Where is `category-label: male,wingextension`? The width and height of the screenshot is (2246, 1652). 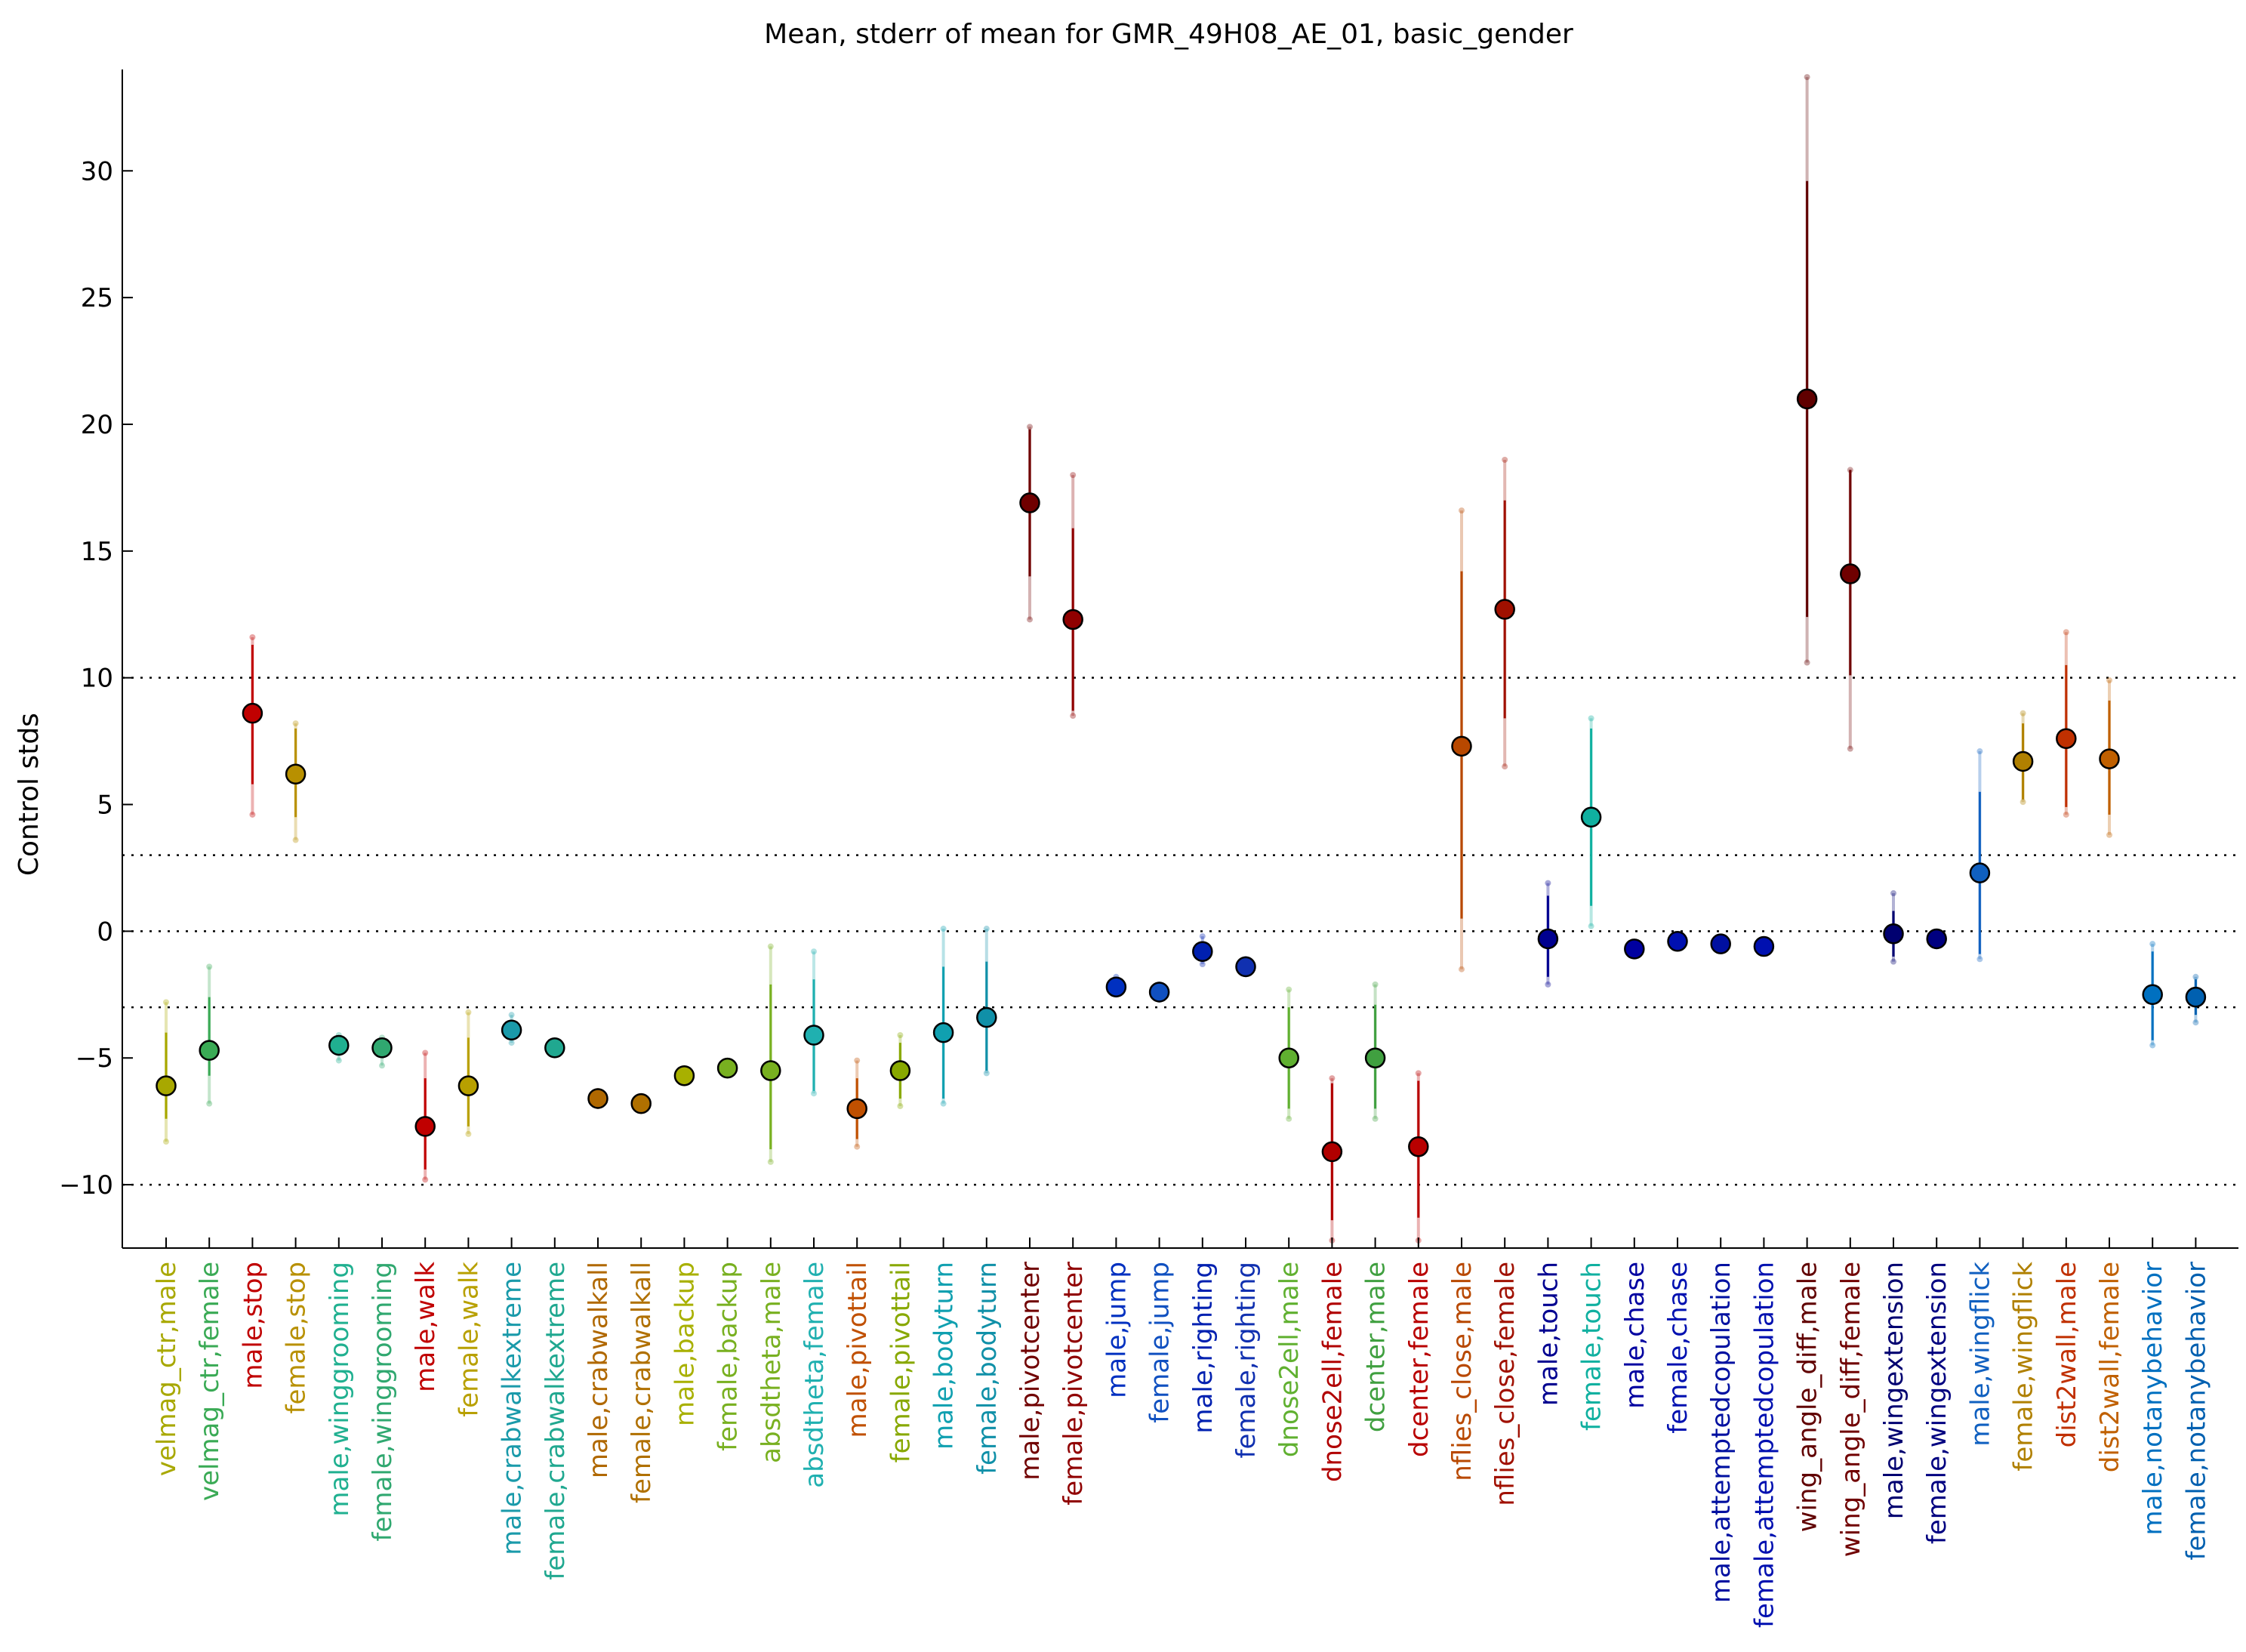 category-label: male,wingextension is located at coordinates (1894, 1391).